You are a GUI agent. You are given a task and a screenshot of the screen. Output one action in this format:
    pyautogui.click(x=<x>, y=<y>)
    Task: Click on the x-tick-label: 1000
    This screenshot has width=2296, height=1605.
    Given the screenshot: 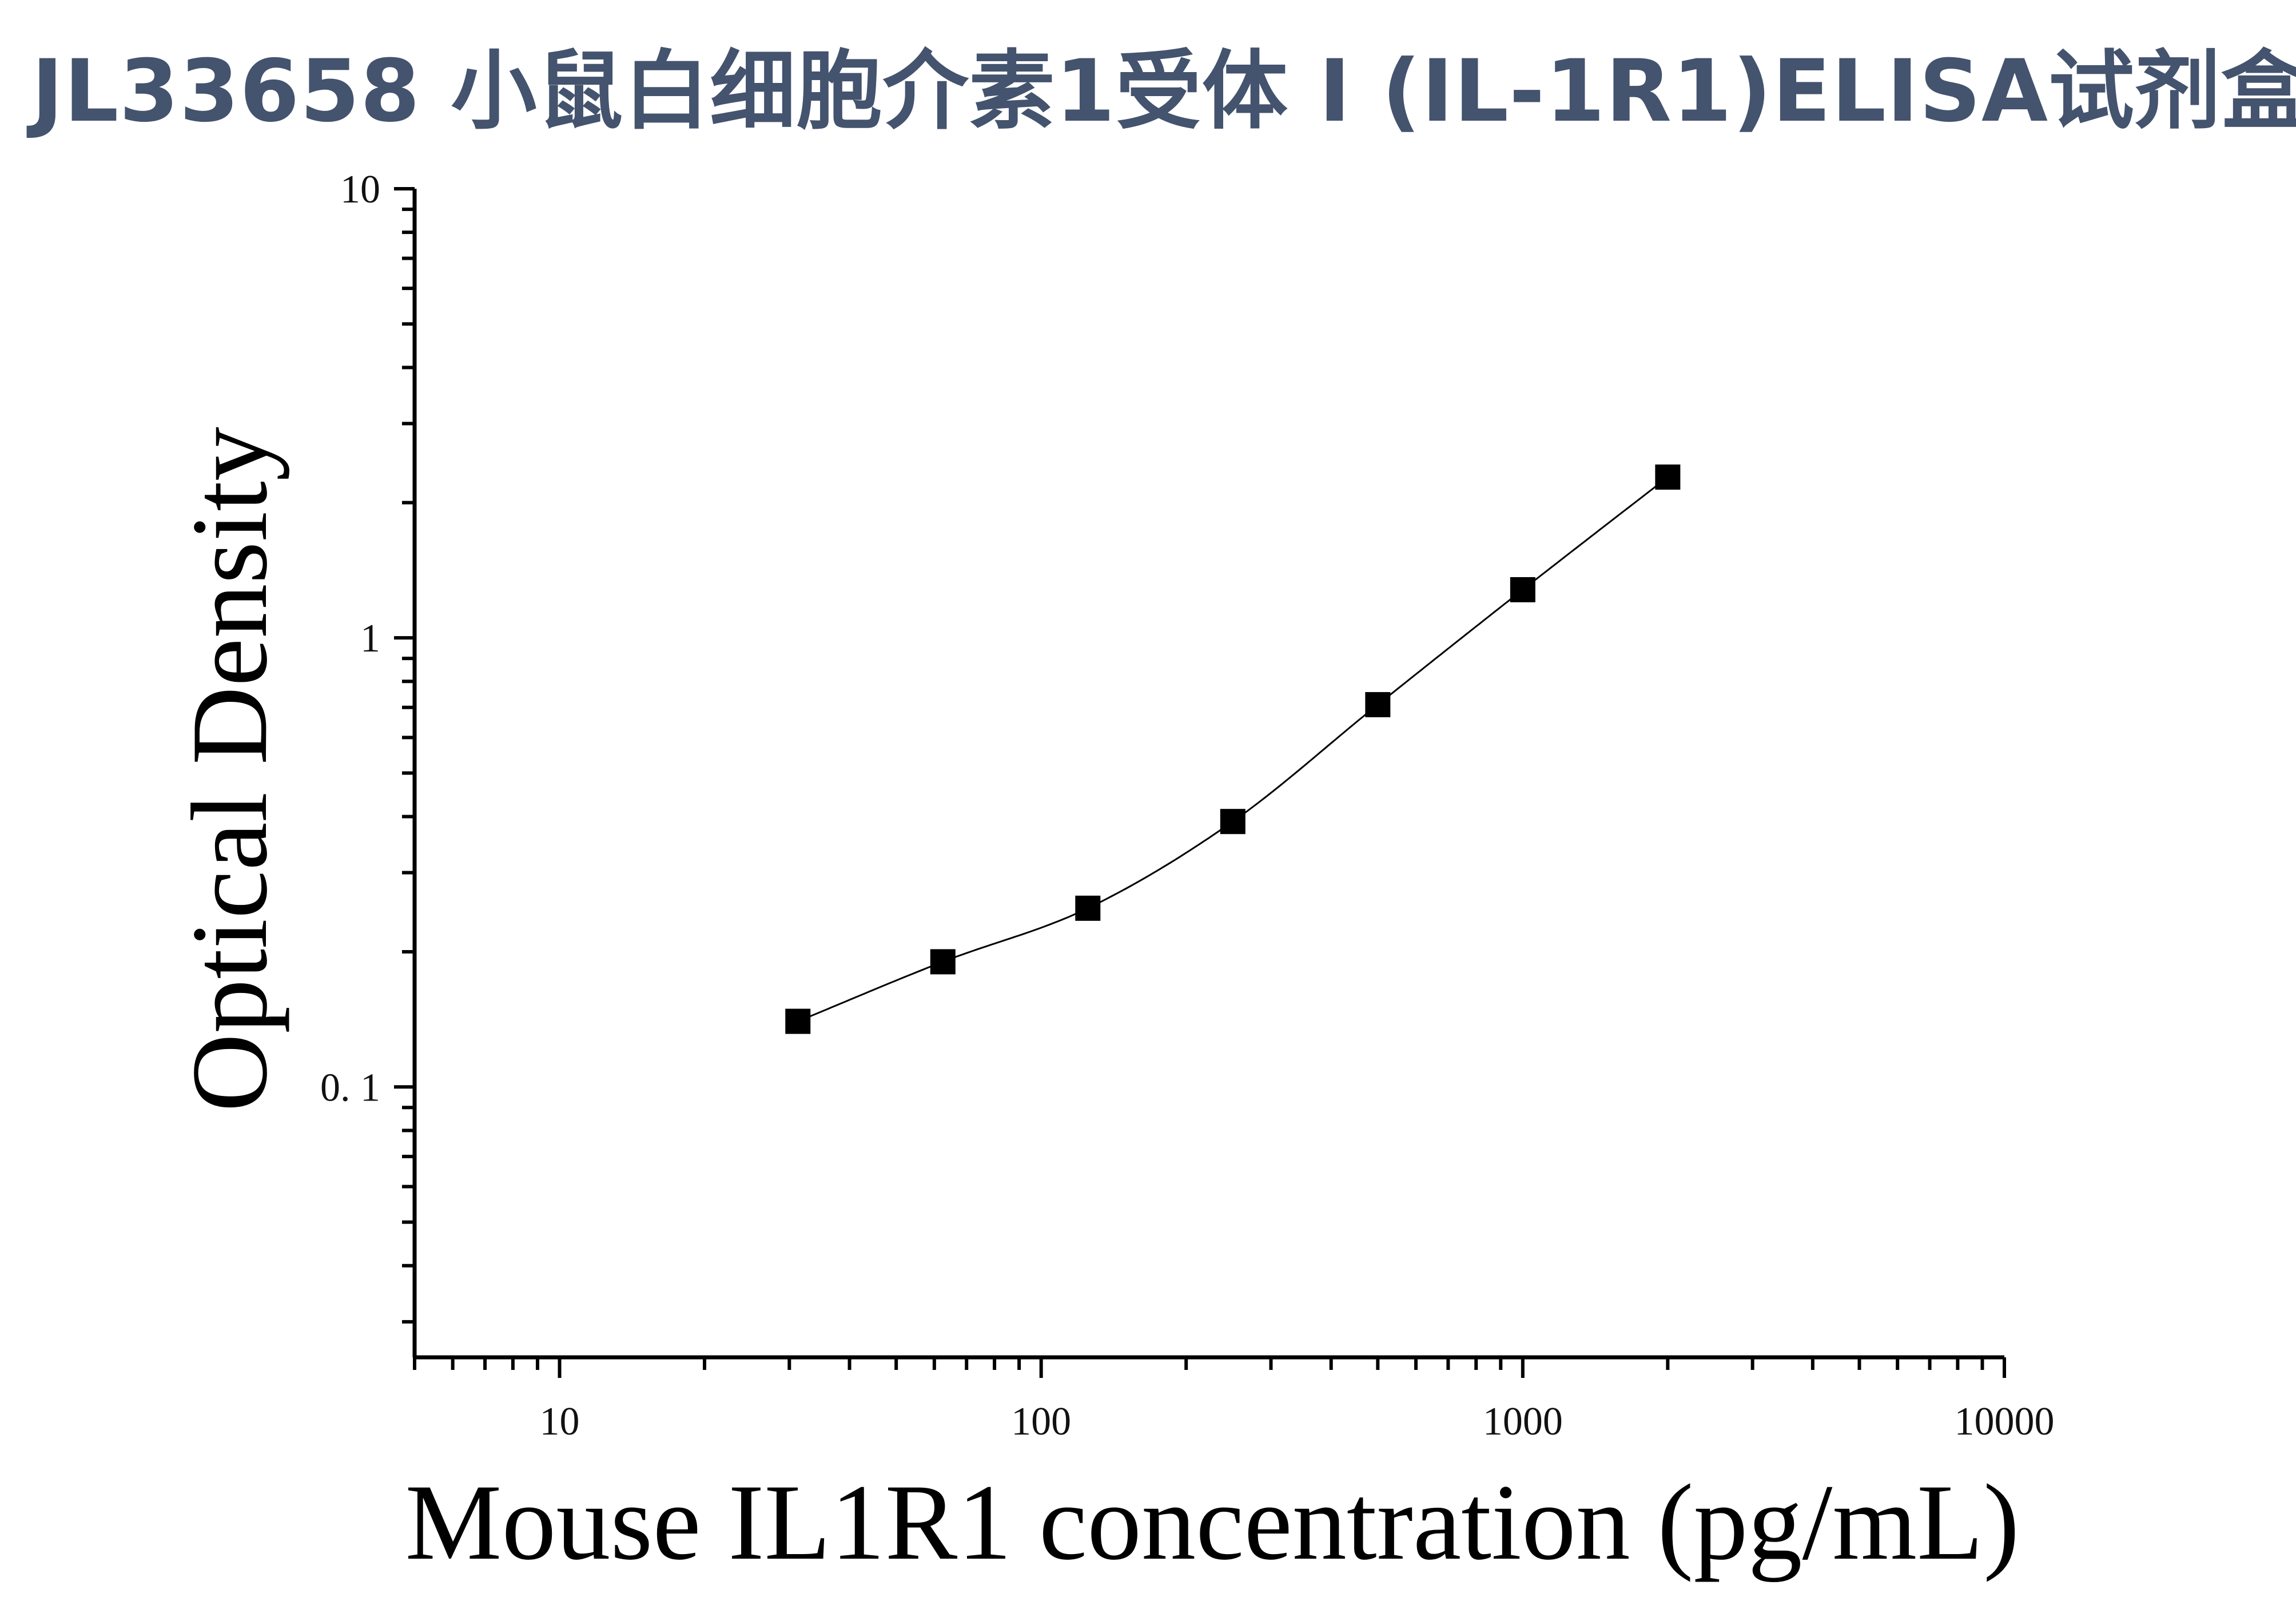 What is the action you would take?
    pyautogui.click(x=1523, y=1422)
    